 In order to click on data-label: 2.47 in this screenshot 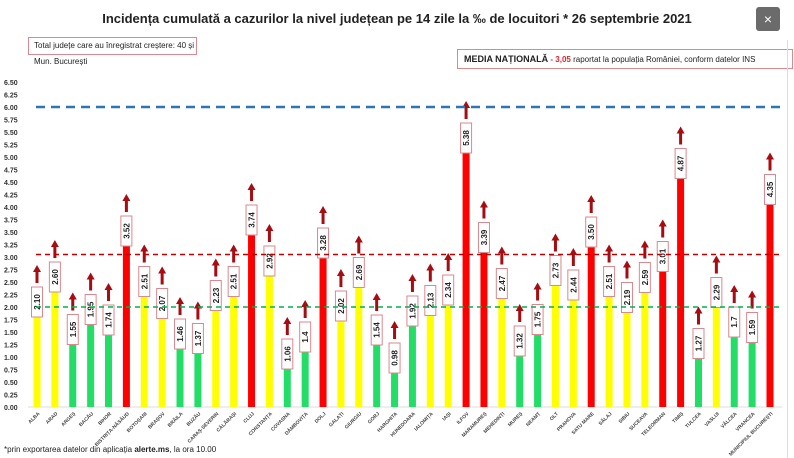, I will do `click(501, 283)`.